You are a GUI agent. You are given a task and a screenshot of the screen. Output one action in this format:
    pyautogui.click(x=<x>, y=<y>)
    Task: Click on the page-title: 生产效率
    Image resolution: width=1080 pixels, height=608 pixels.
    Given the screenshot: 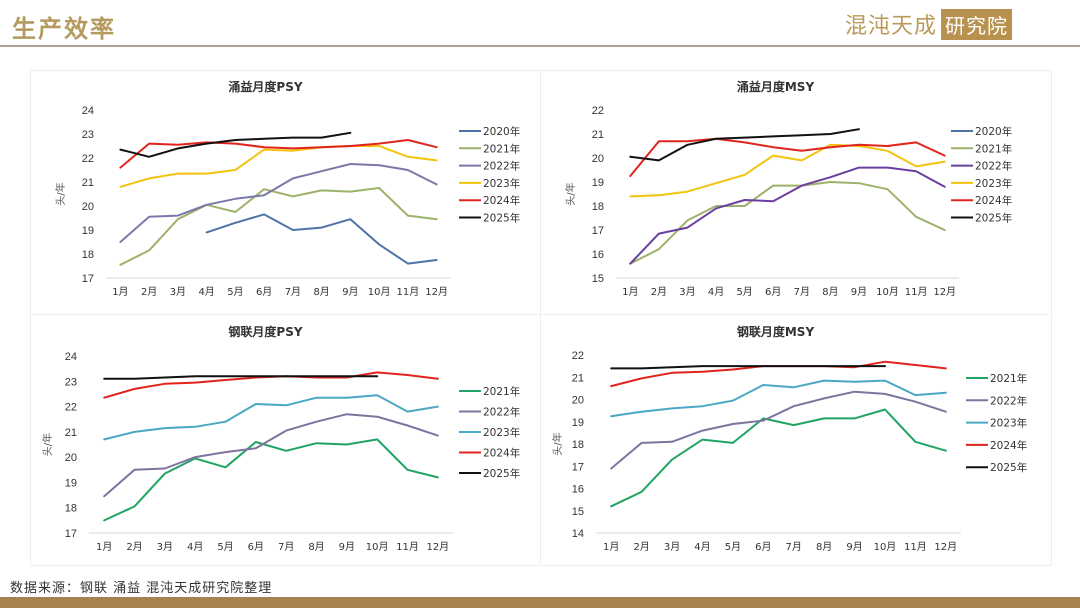 What is the action you would take?
    pyautogui.click(x=64, y=28)
    